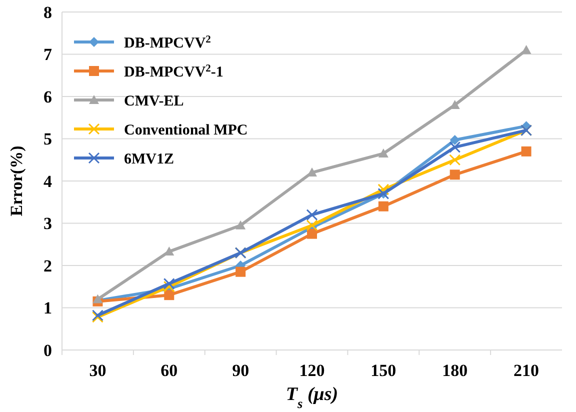 This screenshot has width=576, height=412. I want to click on y-tick-label: 4, so click(48, 181).